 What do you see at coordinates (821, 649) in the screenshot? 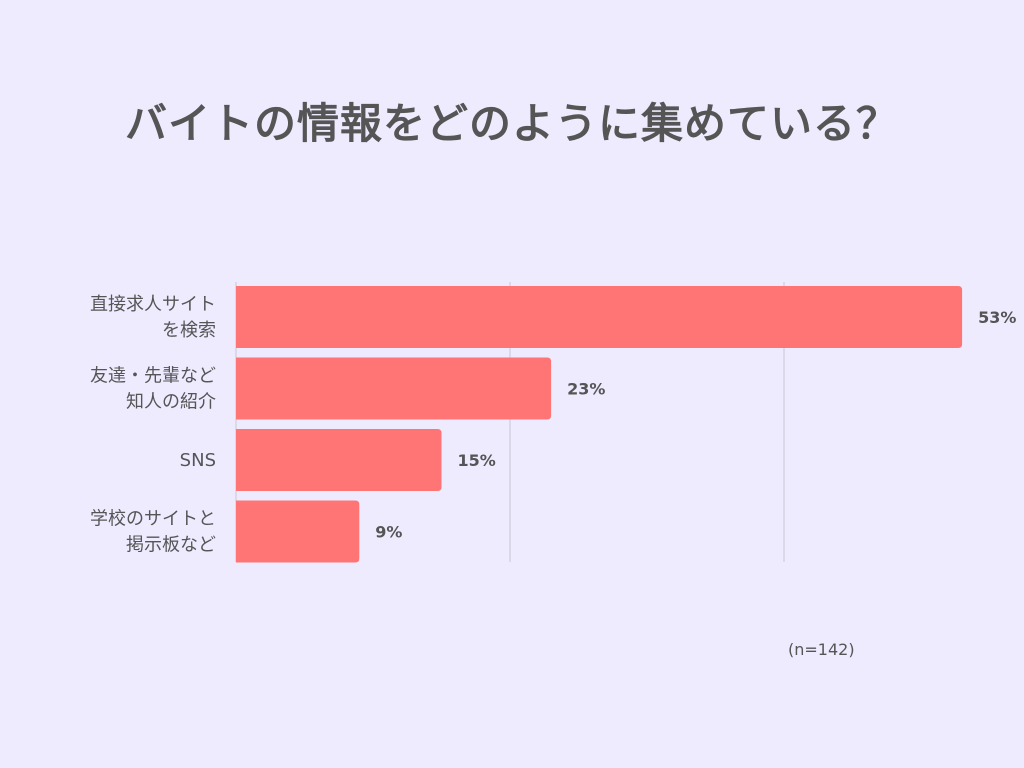
I see `sample-size-note: (n=142)` at bounding box center [821, 649].